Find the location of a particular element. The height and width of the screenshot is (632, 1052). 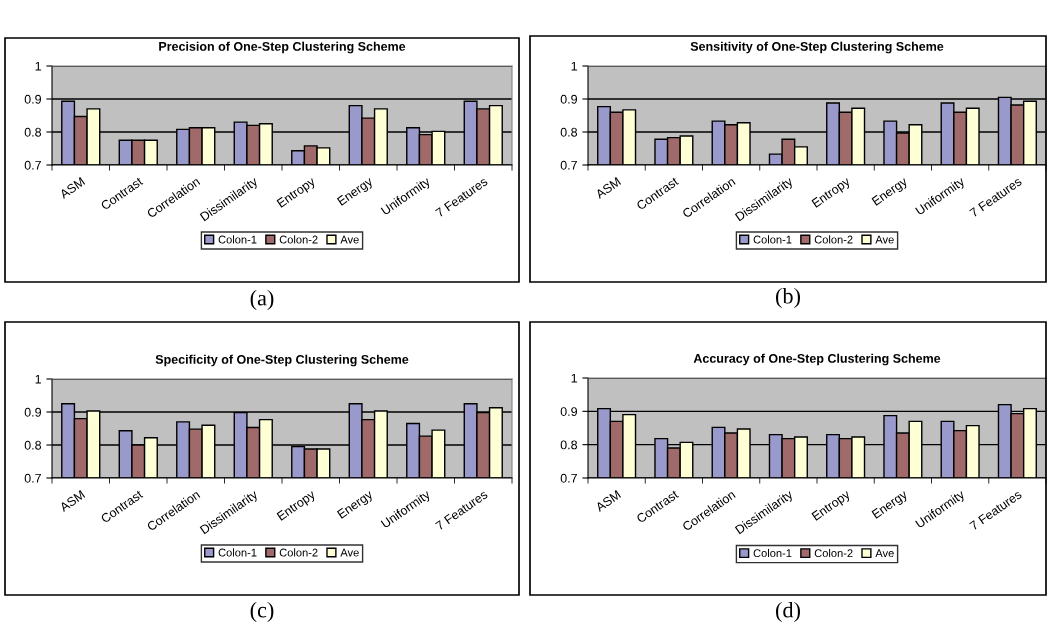

text: (d) is located at coordinates (788, 612).